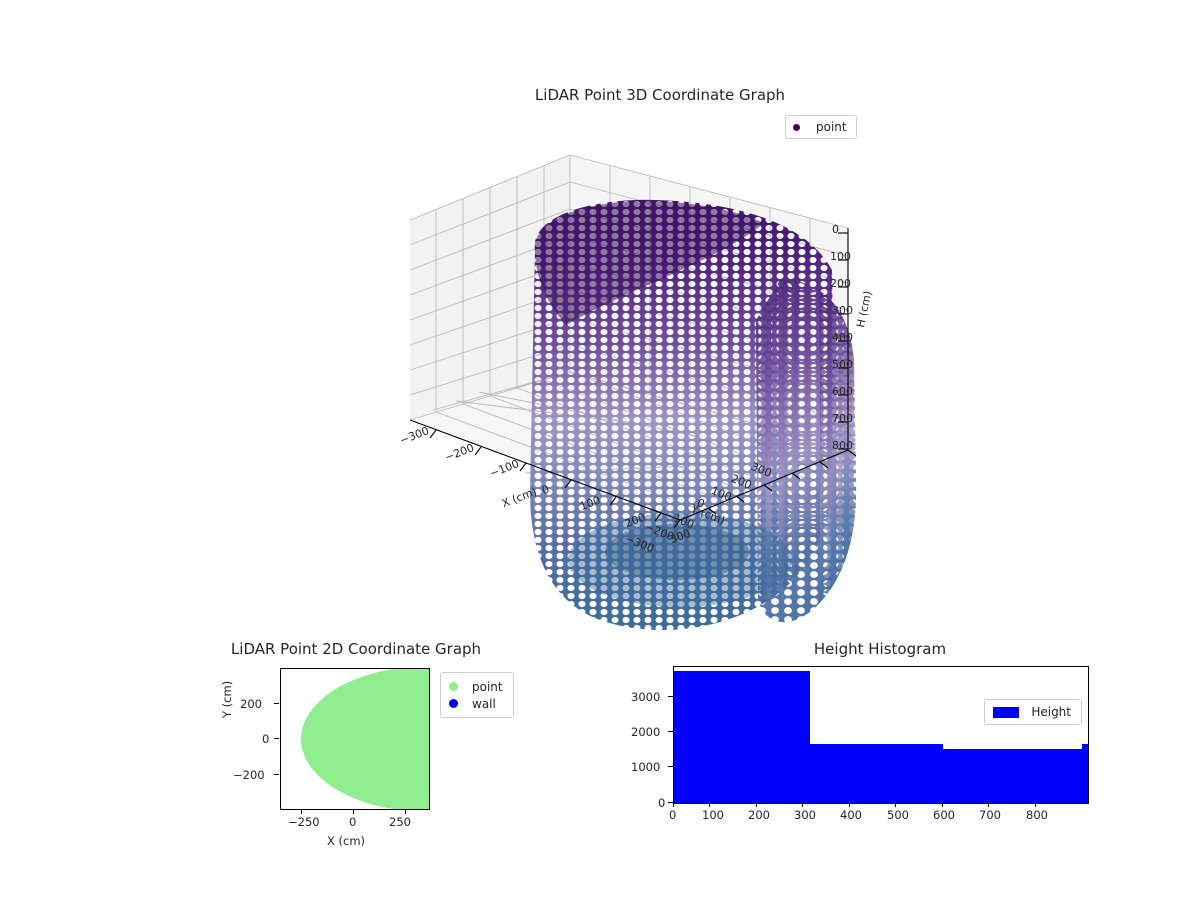 This screenshot has height=900, width=1200. What do you see at coordinates (835, 229) in the screenshot?
I see `plot-3d-ztick-0: 0` at bounding box center [835, 229].